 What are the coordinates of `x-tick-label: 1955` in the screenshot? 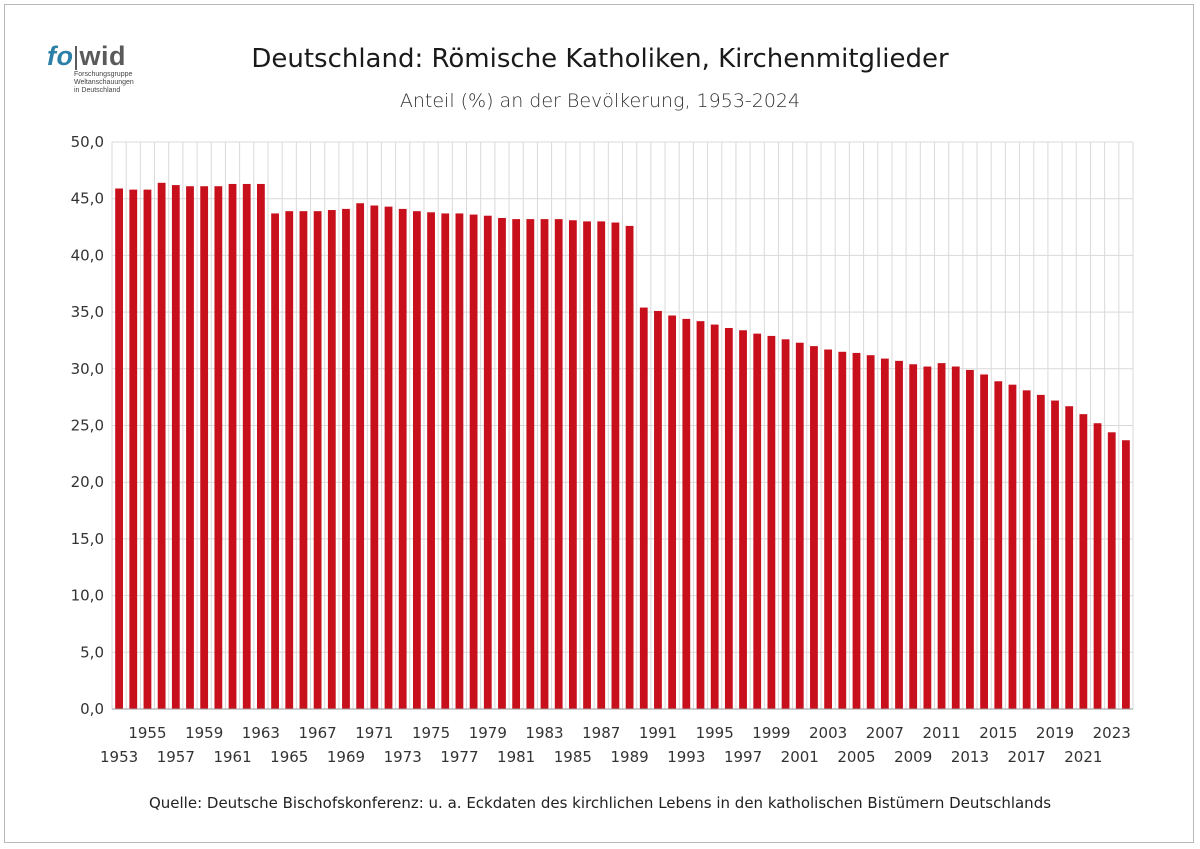 It's located at (147, 733).